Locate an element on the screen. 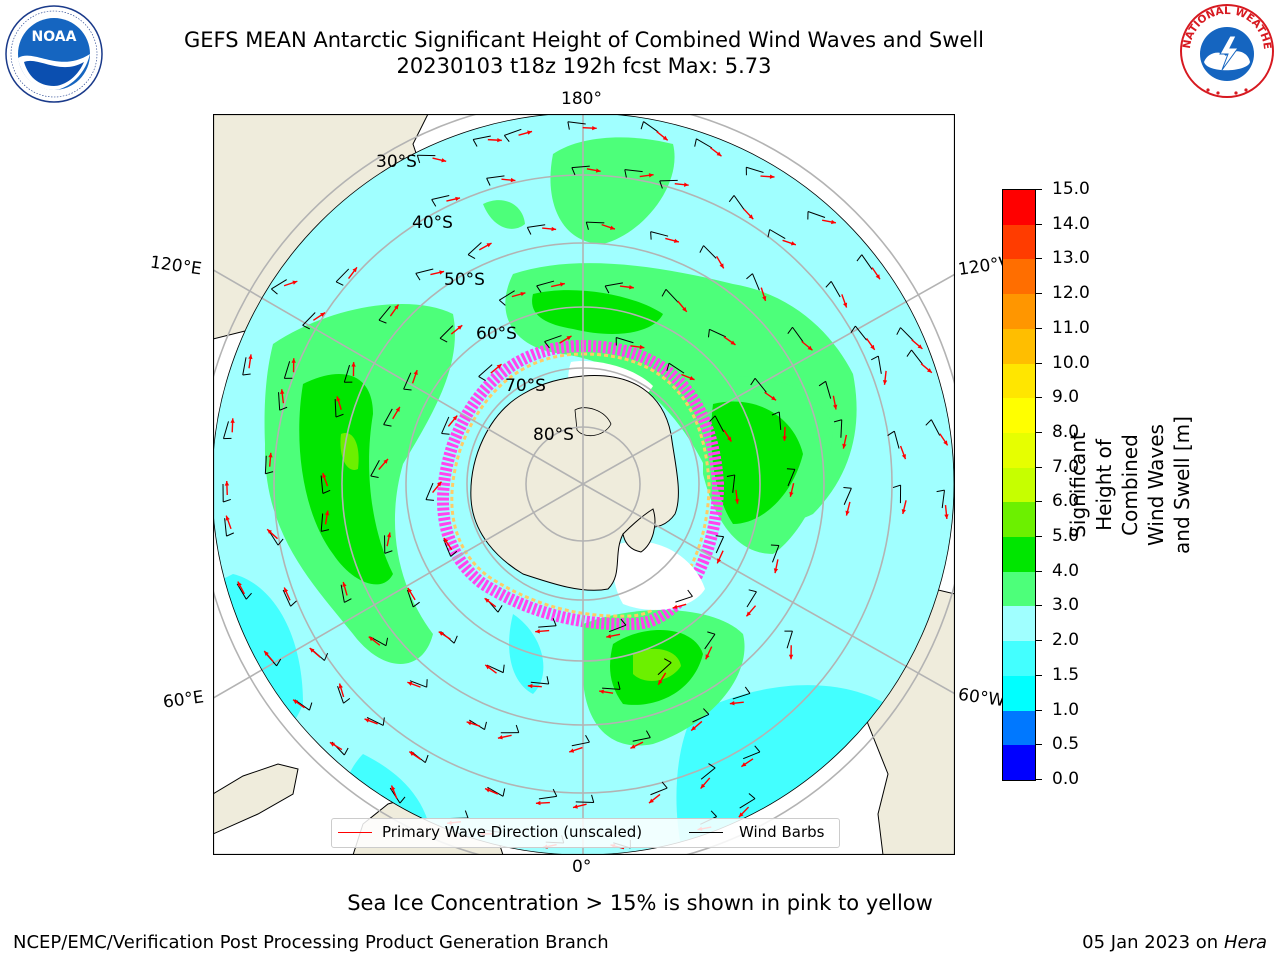 The image size is (1280, 960). longitude-label-0: 0° is located at coordinates (582, 867).